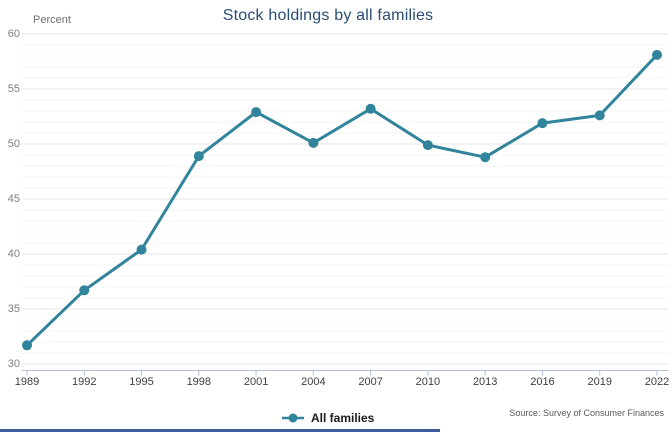 This screenshot has height=432, width=672. Describe the element at coordinates (313, 382) in the screenshot. I see `x-tick-label: 2004` at that location.